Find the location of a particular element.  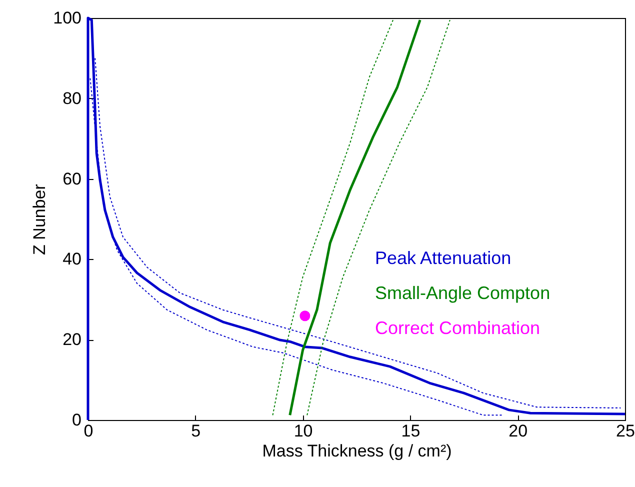

y-tick-label: 20 is located at coordinates (72, 340).